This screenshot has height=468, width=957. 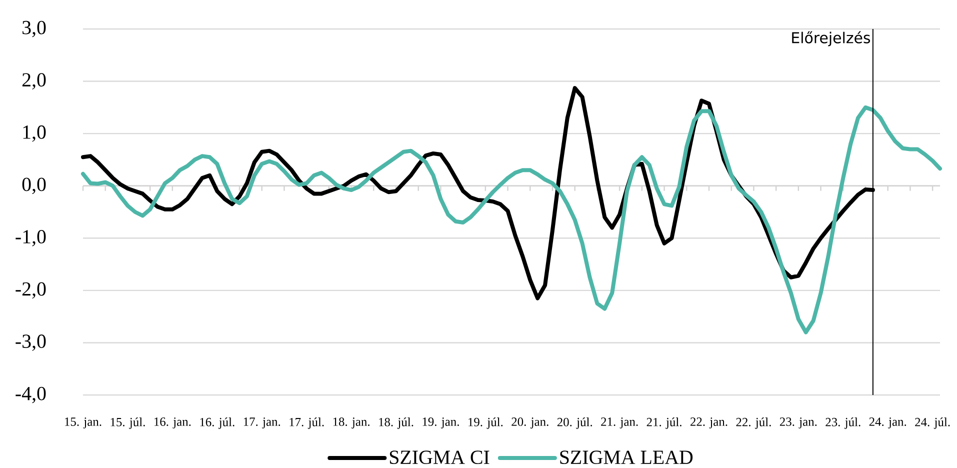 I want to click on y-tick-label: 3,0, so click(x=34, y=29).